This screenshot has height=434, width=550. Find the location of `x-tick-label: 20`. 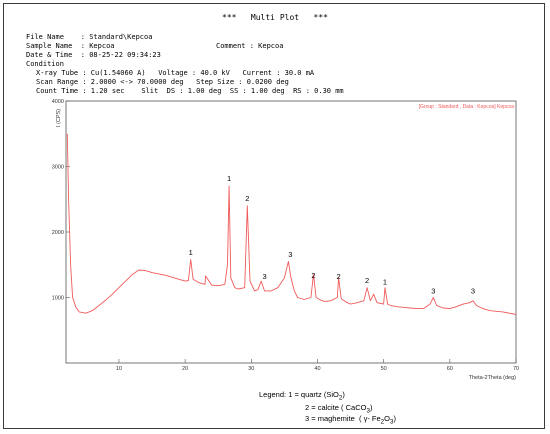

x-tick-label: 20 is located at coordinates (185, 369).